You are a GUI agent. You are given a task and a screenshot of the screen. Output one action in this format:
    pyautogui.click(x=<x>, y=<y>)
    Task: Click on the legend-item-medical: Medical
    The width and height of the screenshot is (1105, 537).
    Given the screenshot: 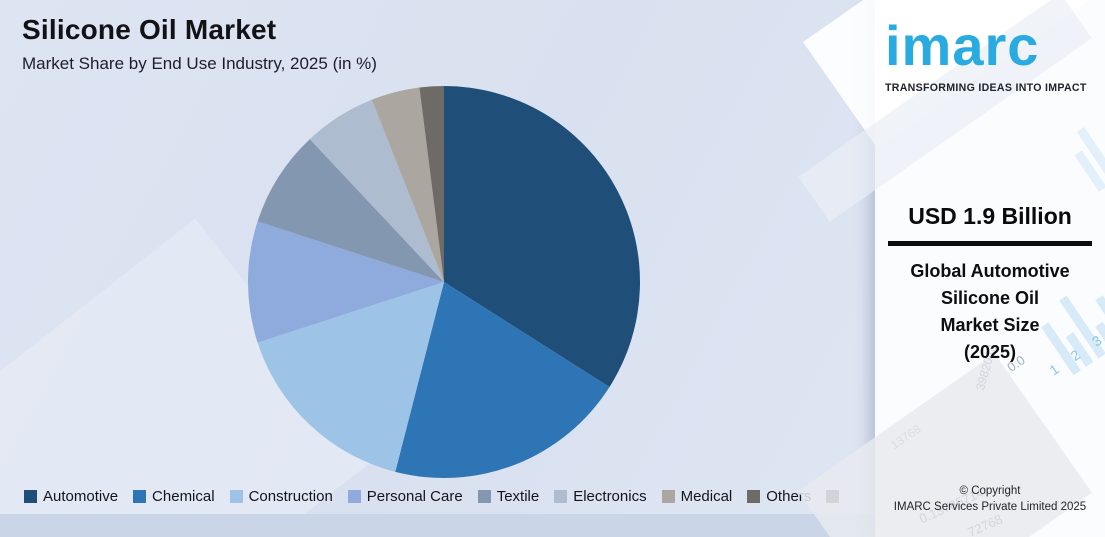 What is the action you would take?
    pyautogui.click(x=697, y=496)
    